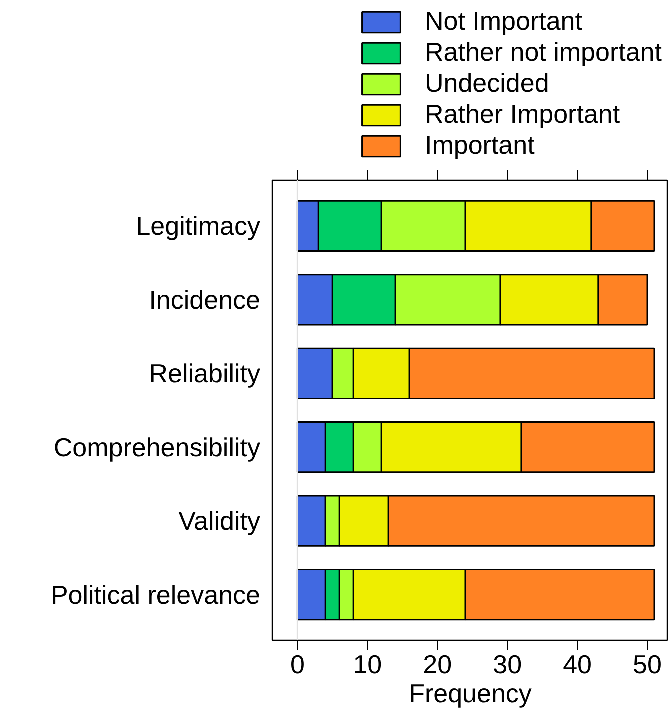  I want to click on x-tick-label: 30, so click(507, 665).